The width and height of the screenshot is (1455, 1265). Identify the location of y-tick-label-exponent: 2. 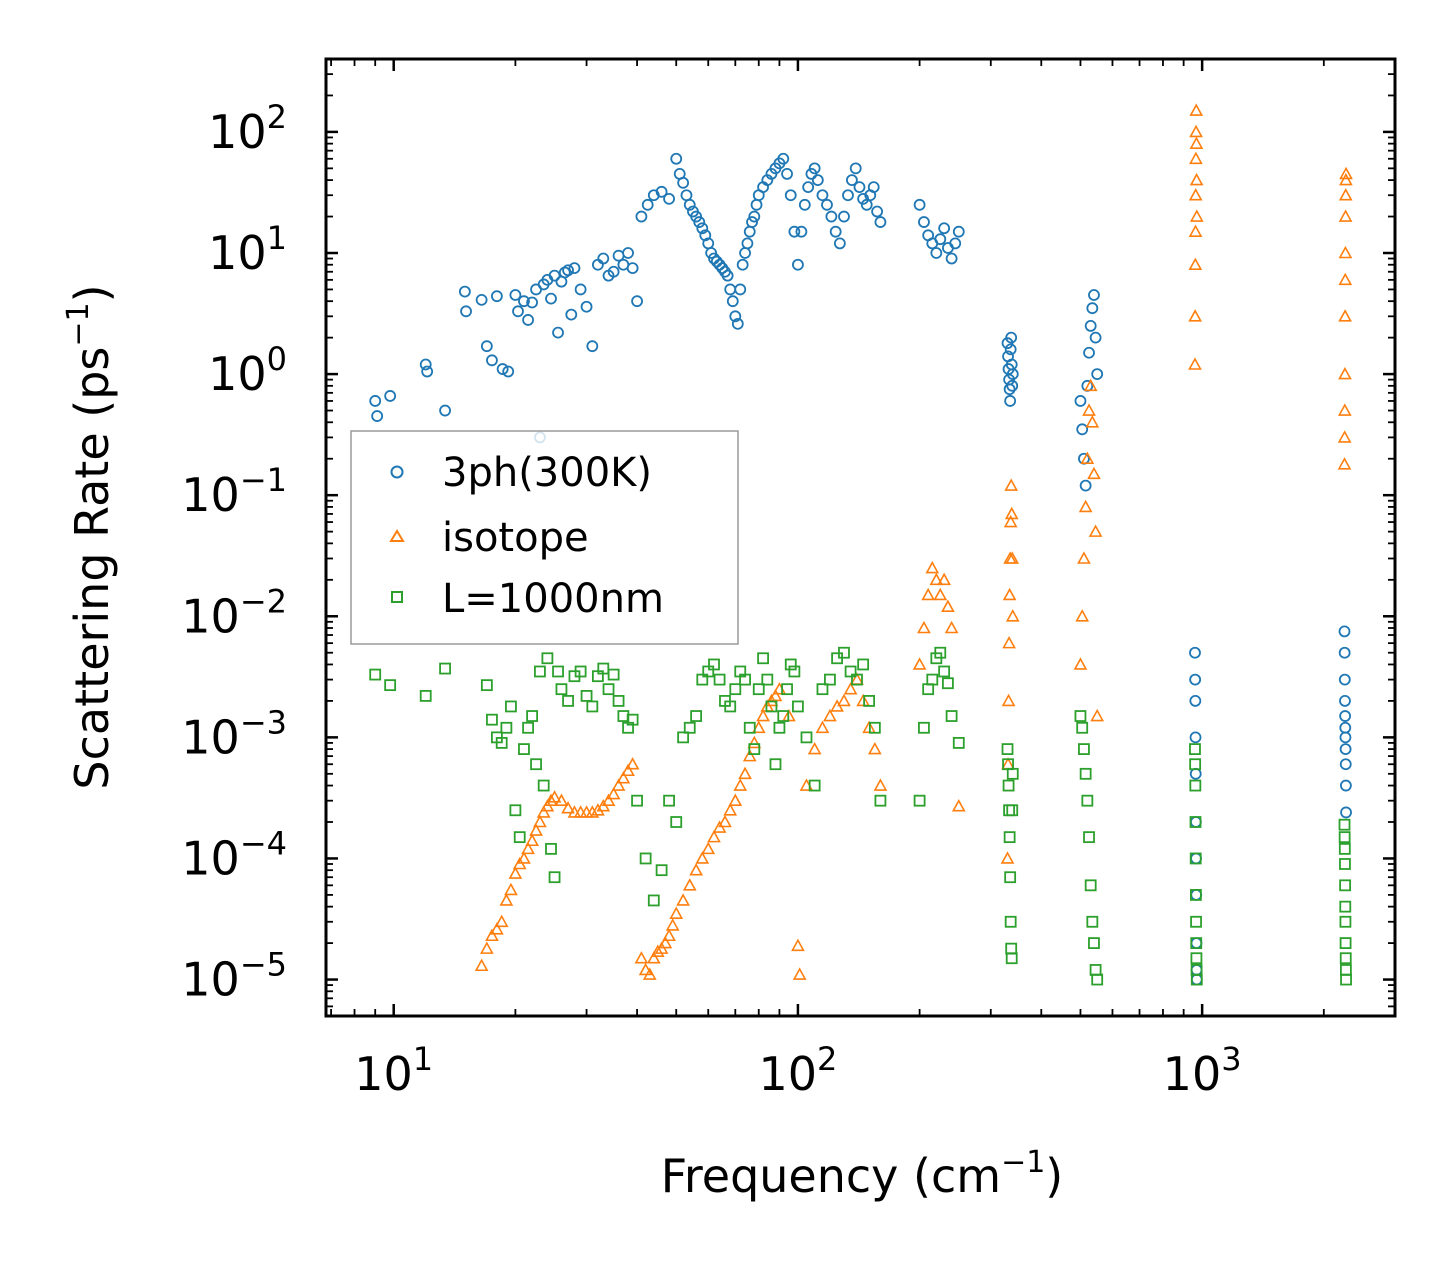
(277, 117).